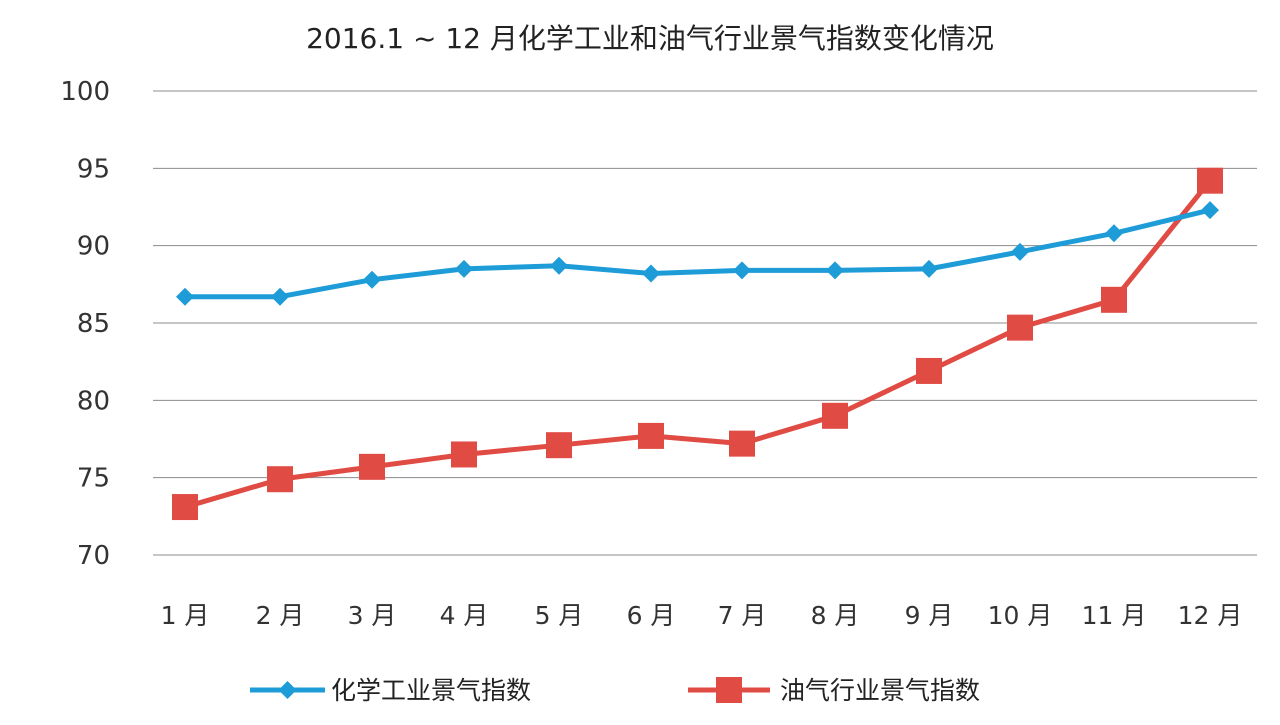 The image size is (1280, 725). What do you see at coordinates (93, 169) in the screenshot?
I see `y-tick-label: 95` at bounding box center [93, 169].